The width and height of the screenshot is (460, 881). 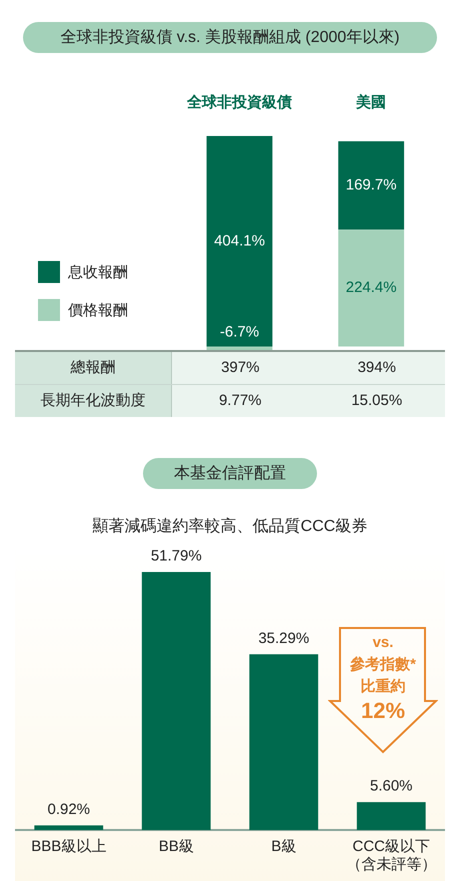 I want to click on text: 9.77%, so click(x=240, y=401).